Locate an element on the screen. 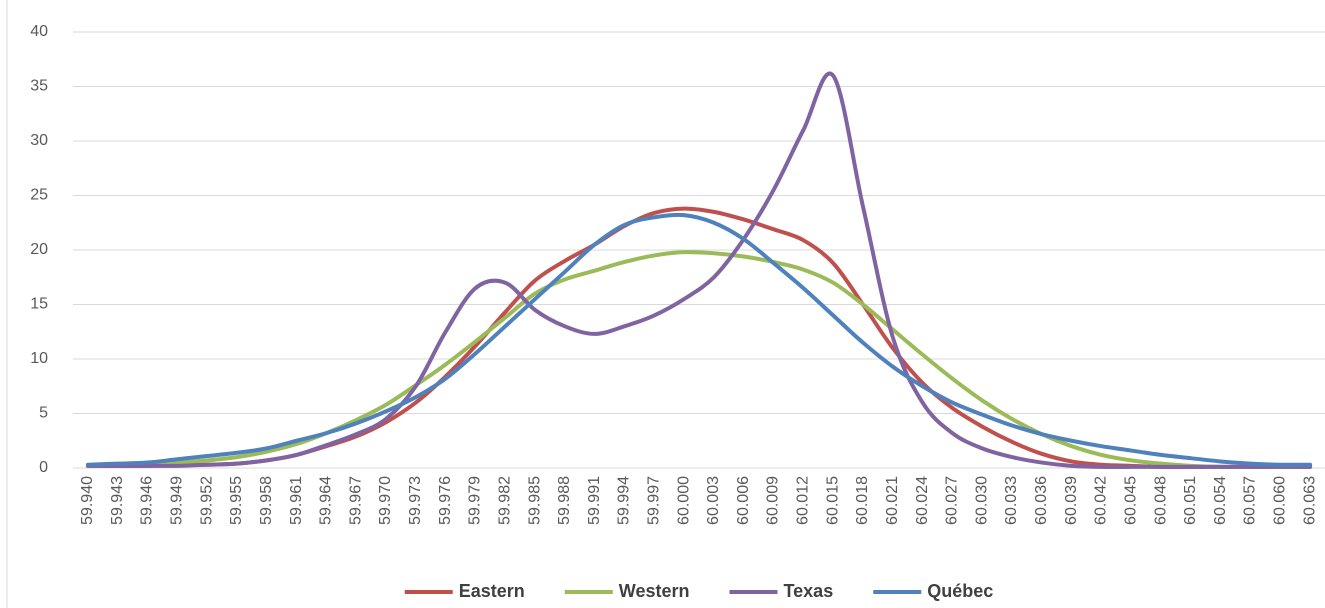 The image size is (1325, 608). y-tick-label: 35 is located at coordinates (39, 86).